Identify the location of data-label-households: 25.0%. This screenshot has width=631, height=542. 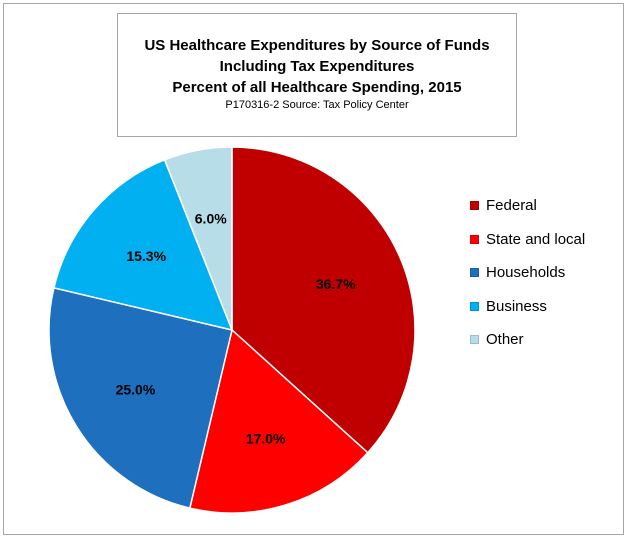
(136, 390).